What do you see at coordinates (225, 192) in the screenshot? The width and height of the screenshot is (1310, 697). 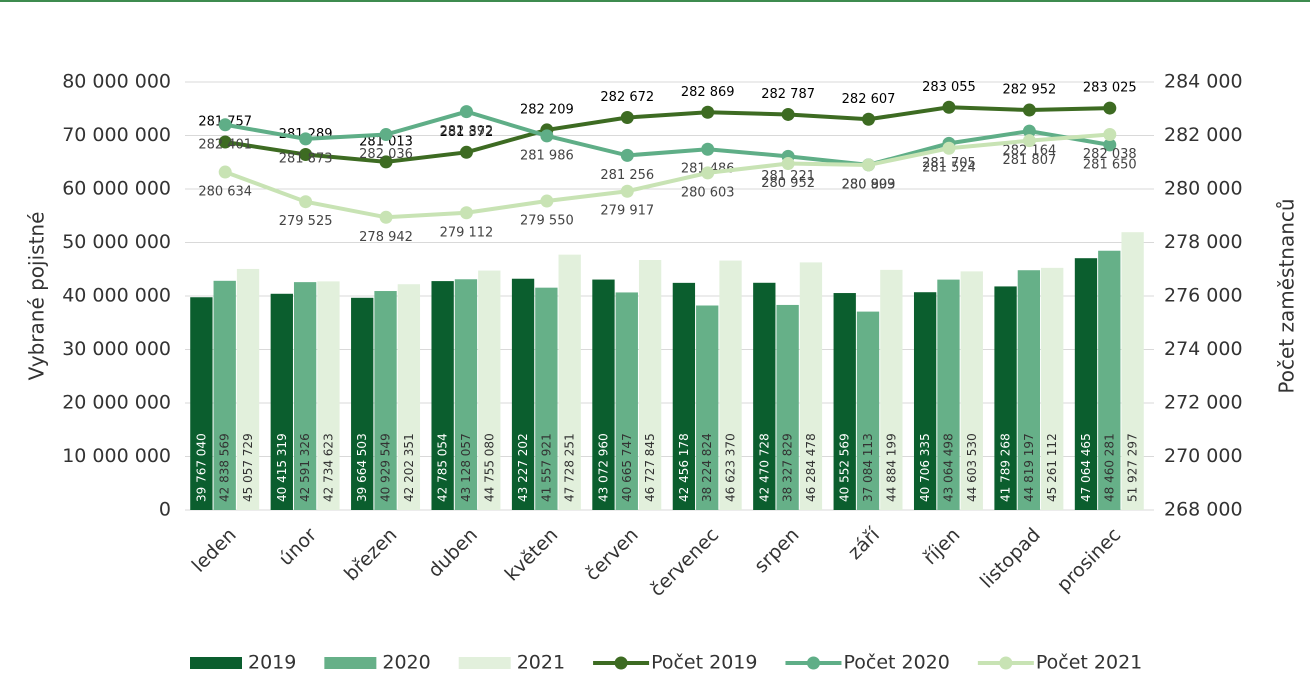 I see `line-value-label: 280 634` at bounding box center [225, 192].